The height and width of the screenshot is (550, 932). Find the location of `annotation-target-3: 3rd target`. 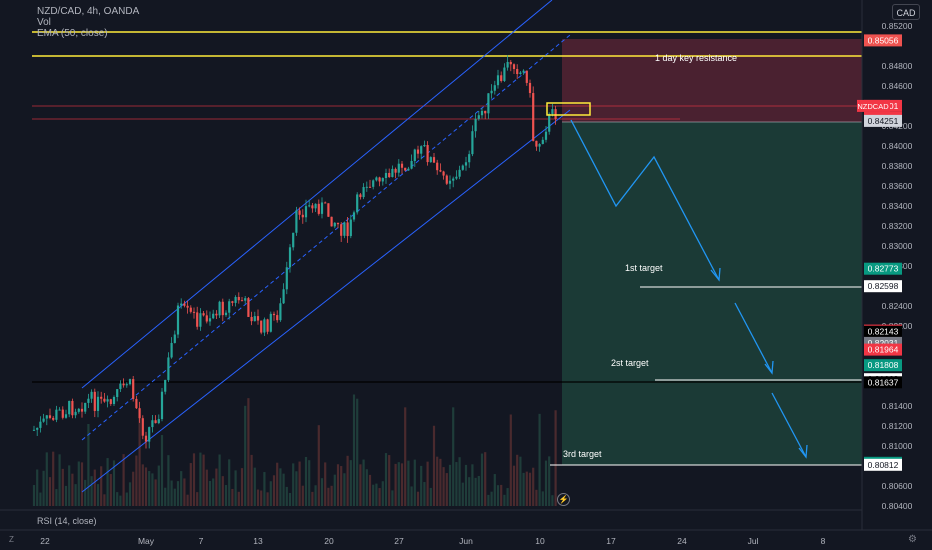

annotation-target-3: 3rd target is located at coordinates (582, 454).